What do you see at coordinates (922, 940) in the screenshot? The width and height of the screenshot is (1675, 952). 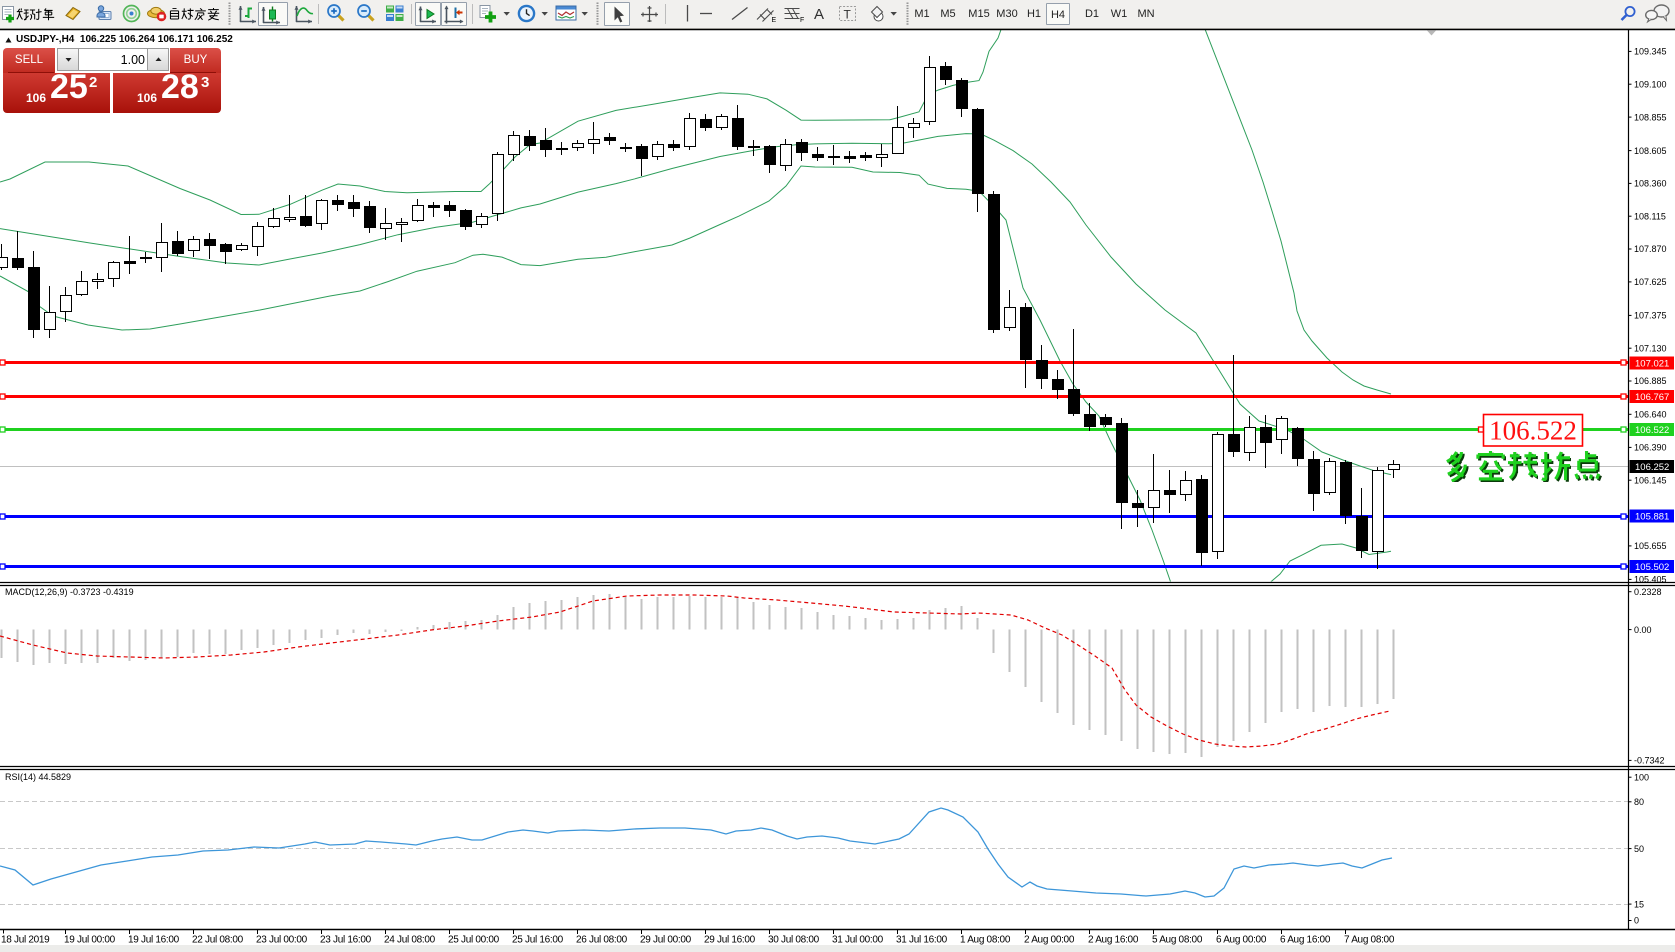 I see `svg-text: 31 Jul 16:00` at bounding box center [922, 940].